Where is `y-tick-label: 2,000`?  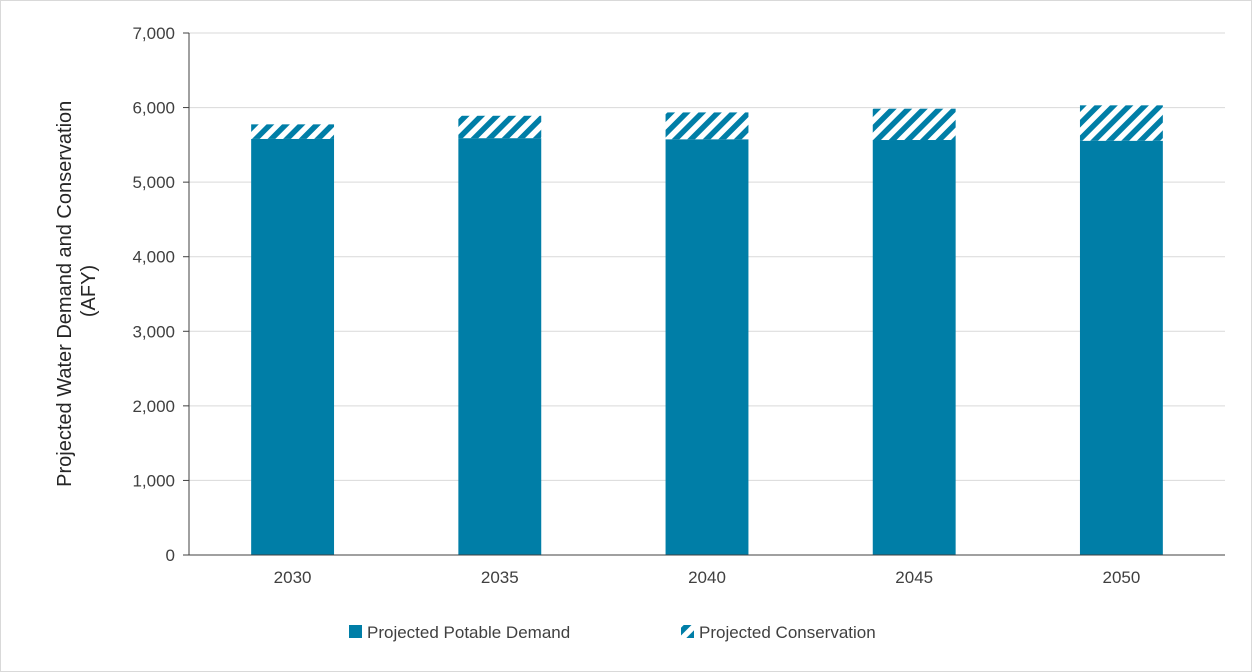
y-tick-label: 2,000 is located at coordinates (153, 406).